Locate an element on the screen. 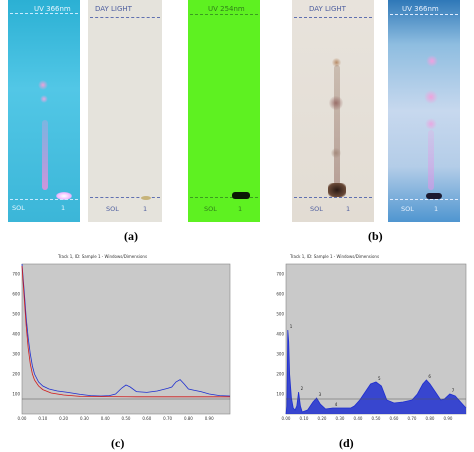 The width and height of the screenshot is (474, 452). brown-streak is located at coordinates (337, 125).